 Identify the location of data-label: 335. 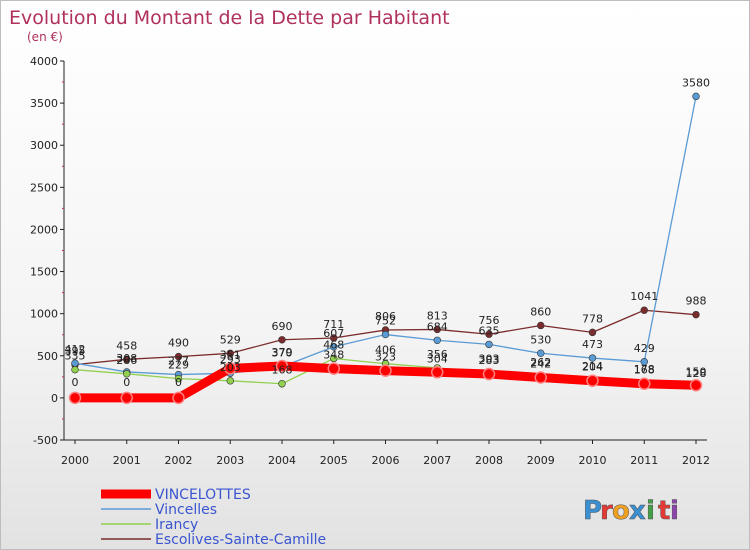
(75, 356).